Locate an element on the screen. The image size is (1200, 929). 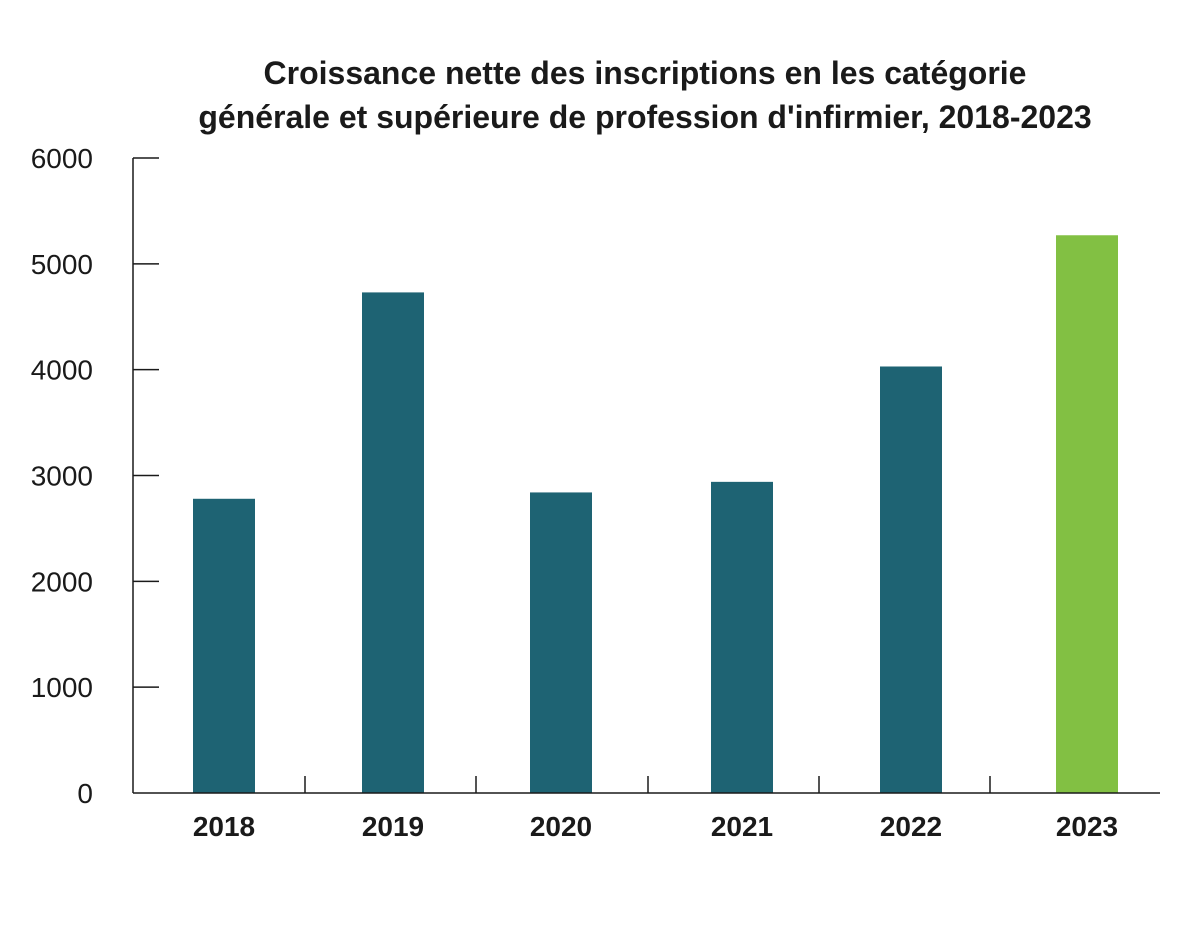
x-tick-label: 2021 is located at coordinates (742, 826).